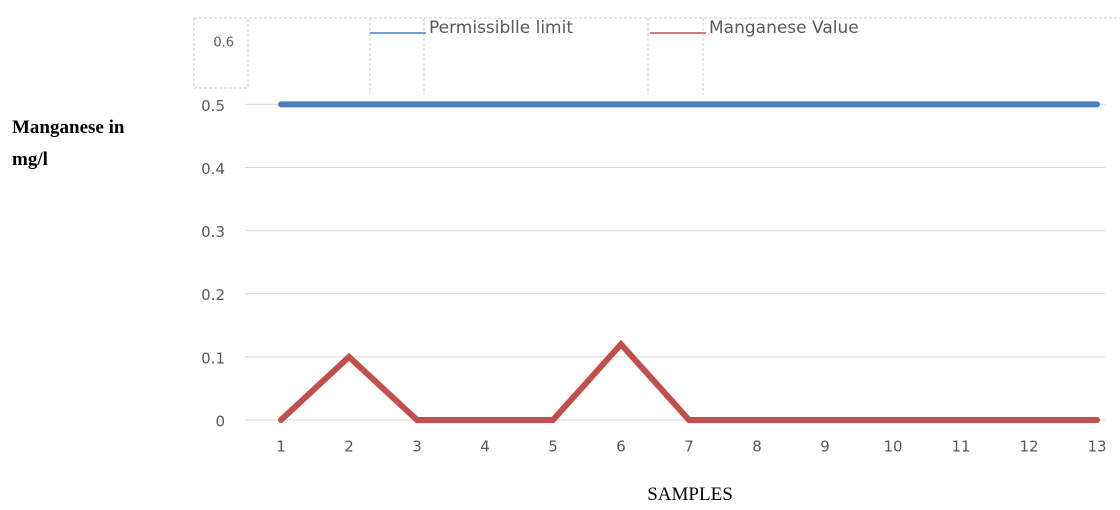 This screenshot has width=1120, height=510. What do you see at coordinates (221, 53) in the screenshot?
I see `table-overlay` at bounding box center [221, 53].